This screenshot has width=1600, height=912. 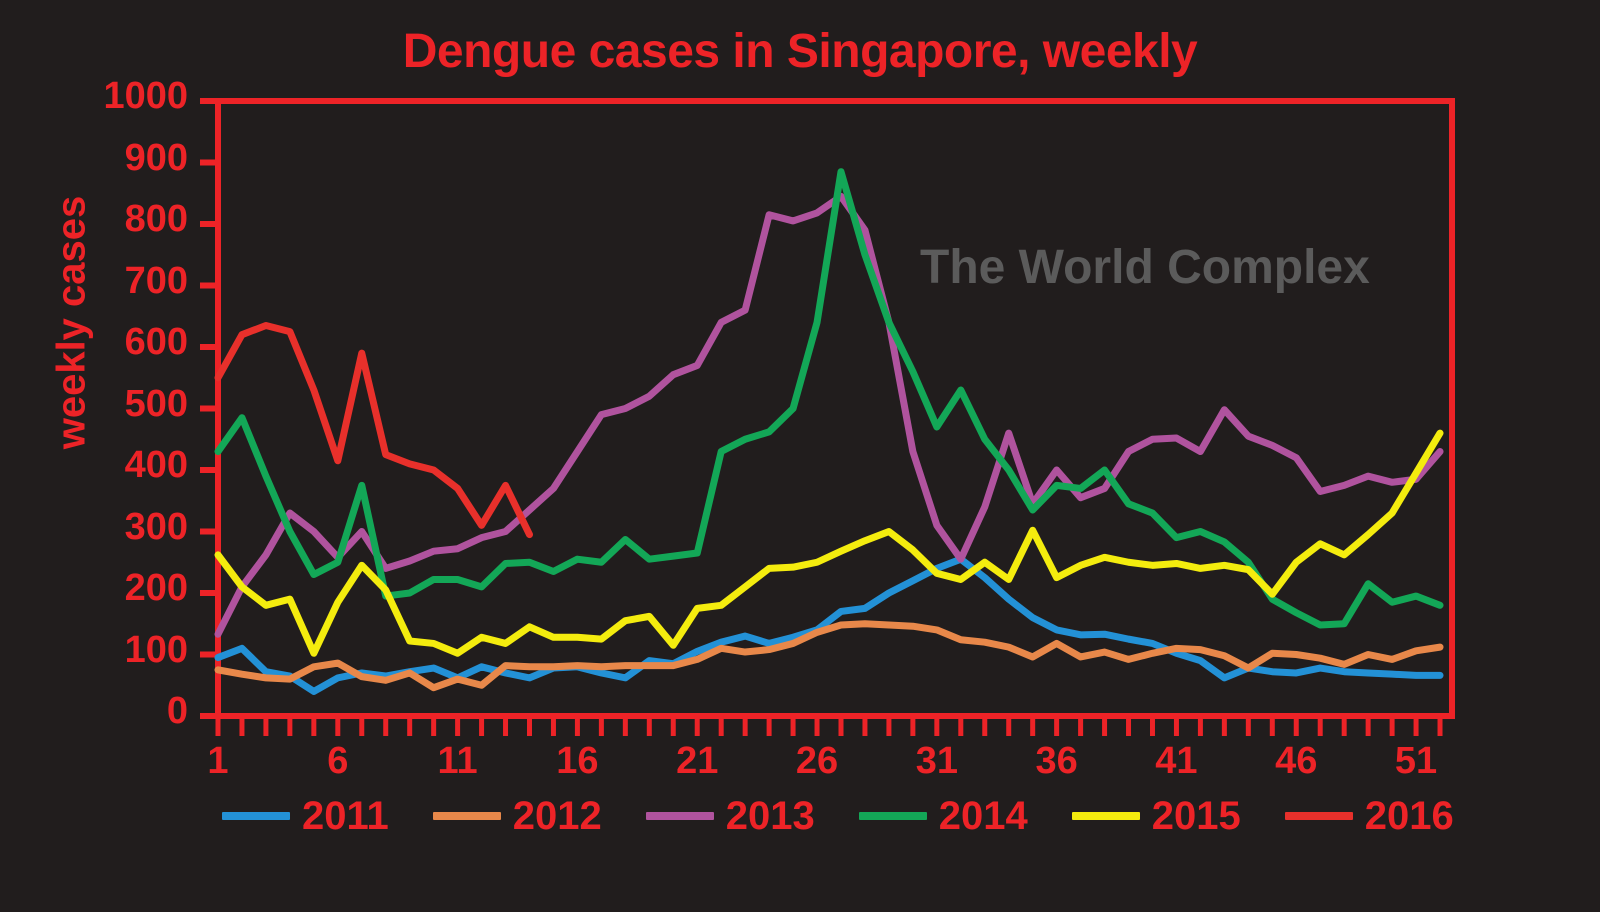 I want to click on legend-label: 2013, so click(x=770, y=816).